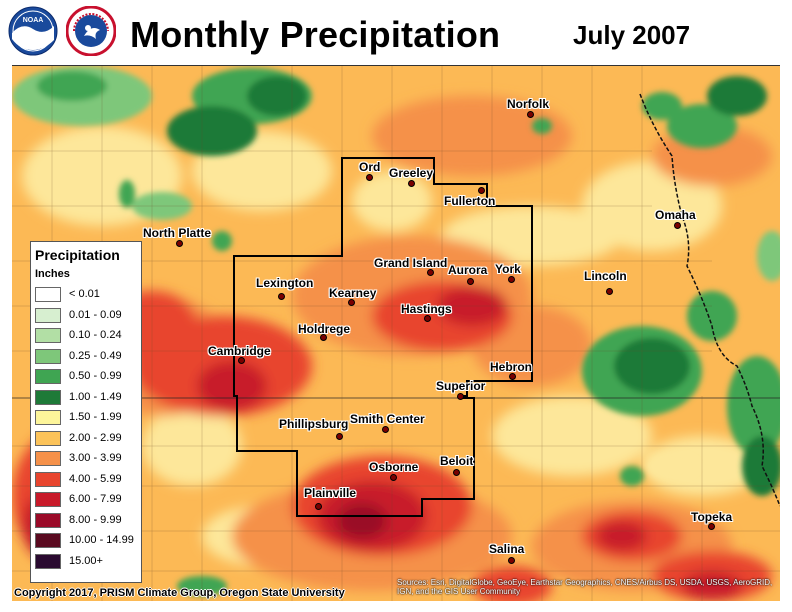 This screenshot has width=792, height=612. What do you see at coordinates (91, 31) in the screenshot?
I see `nws-logo` at bounding box center [91, 31].